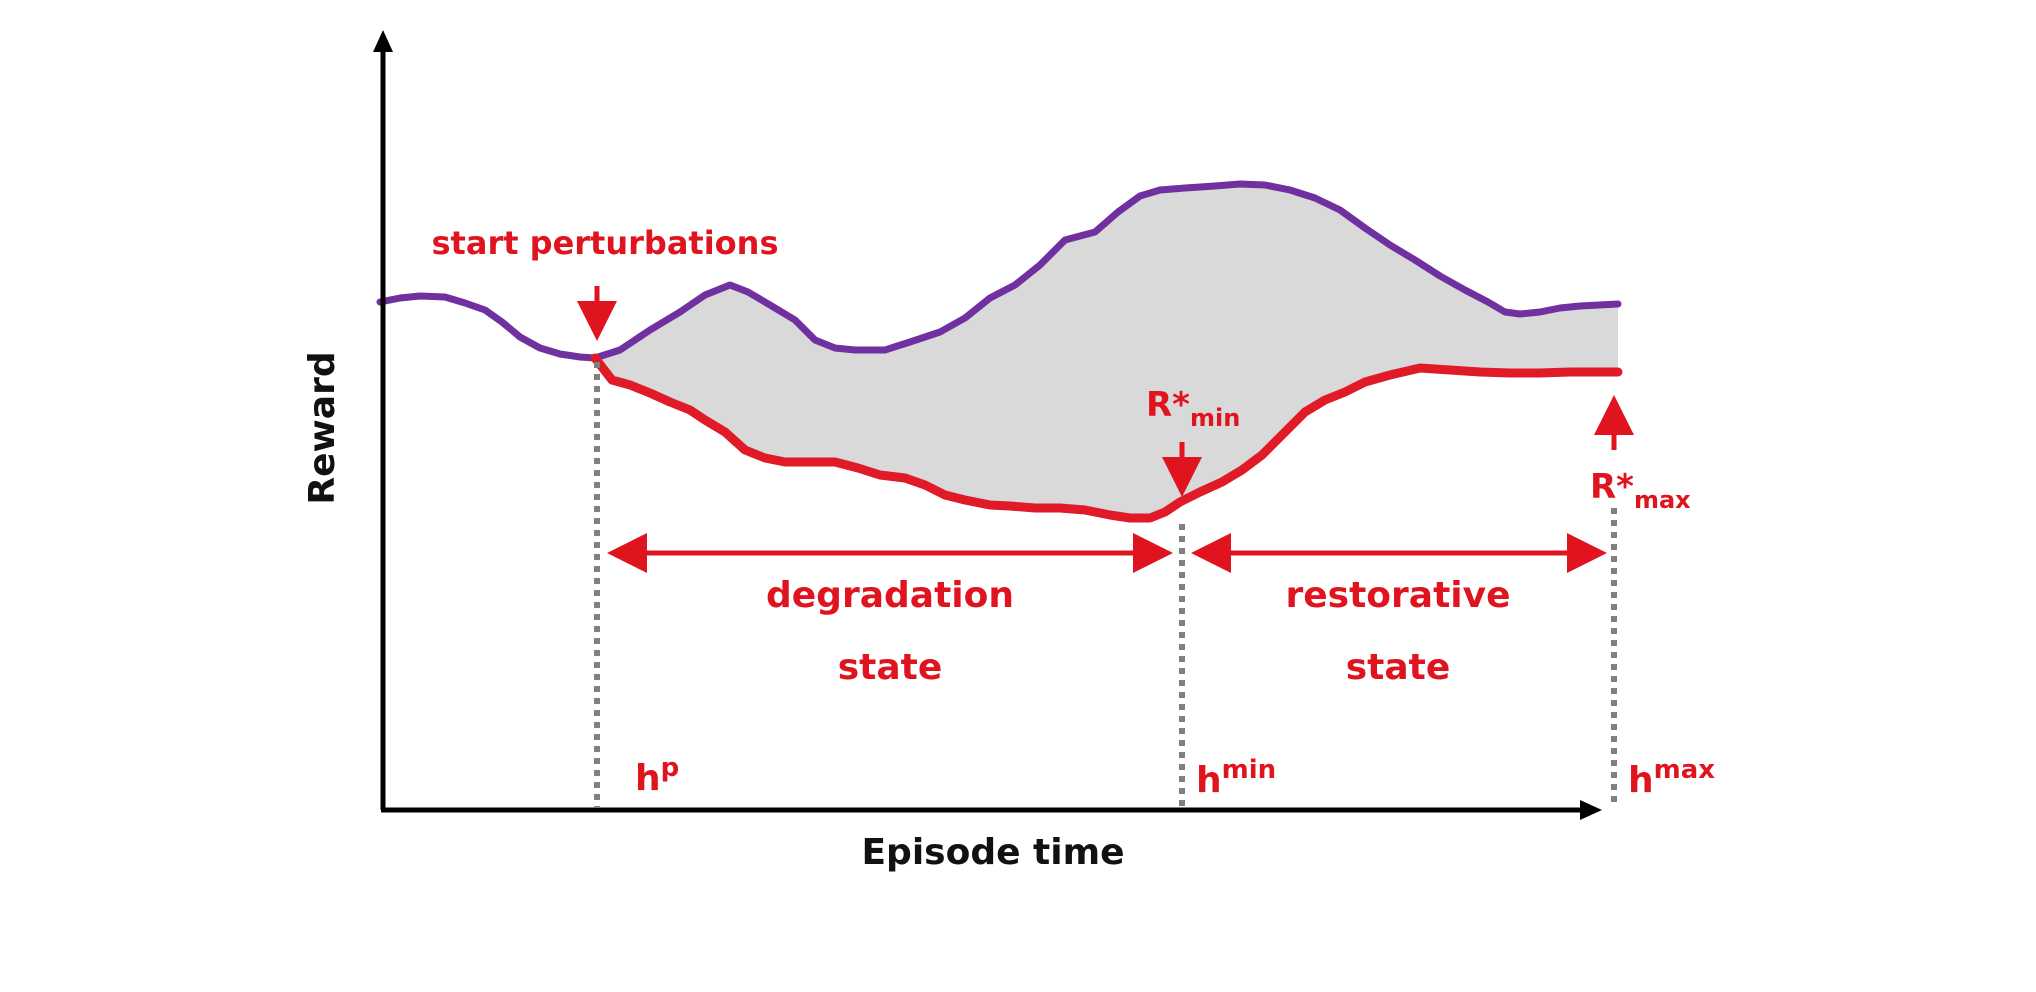 The width and height of the screenshot is (2036, 992). Describe the element at coordinates (383, 41) in the screenshot. I see `y-axis-arrowhead` at that location.